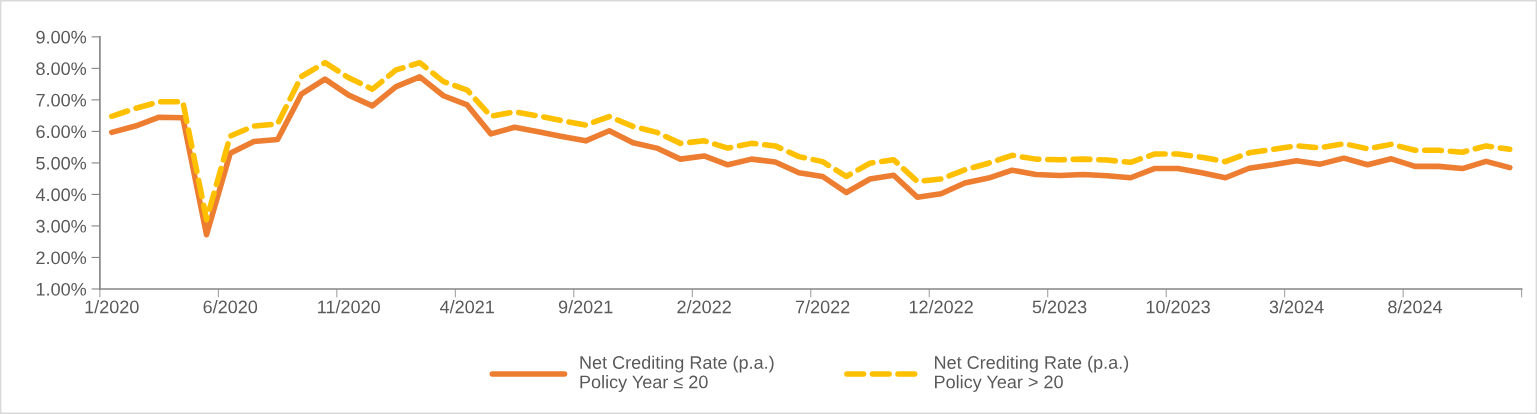 The height and width of the screenshot is (414, 1537). What do you see at coordinates (61, 226) in the screenshot?
I see `y-tick-label: 3.00%` at bounding box center [61, 226].